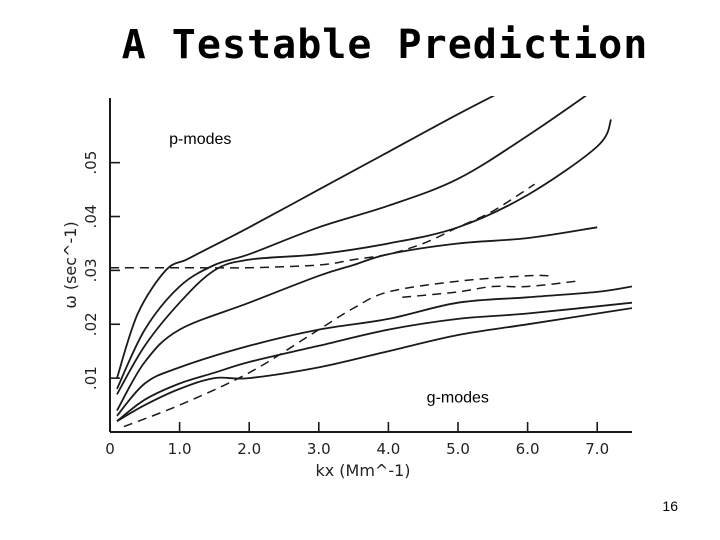 The height and width of the screenshot is (540, 720). Describe the element at coordinates (388, 449) in the screenshot. I see `x-tick-label: 4.0` at that location.